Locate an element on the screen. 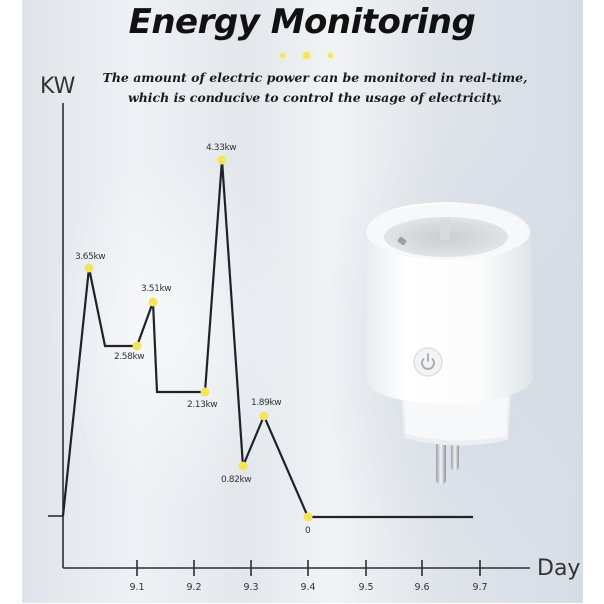 The width and height of the screenshot is (604, 604). x-ticks is located at coordinates (308, 568).